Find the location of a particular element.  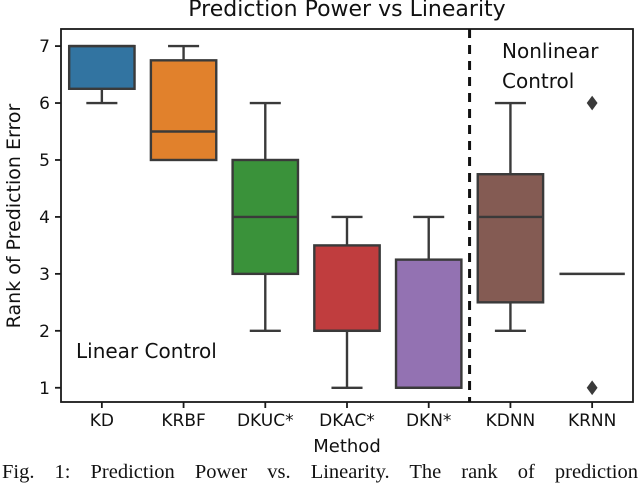

annotation-nonlinear-line1: Nonlinear is located at coordinates (550, 51).